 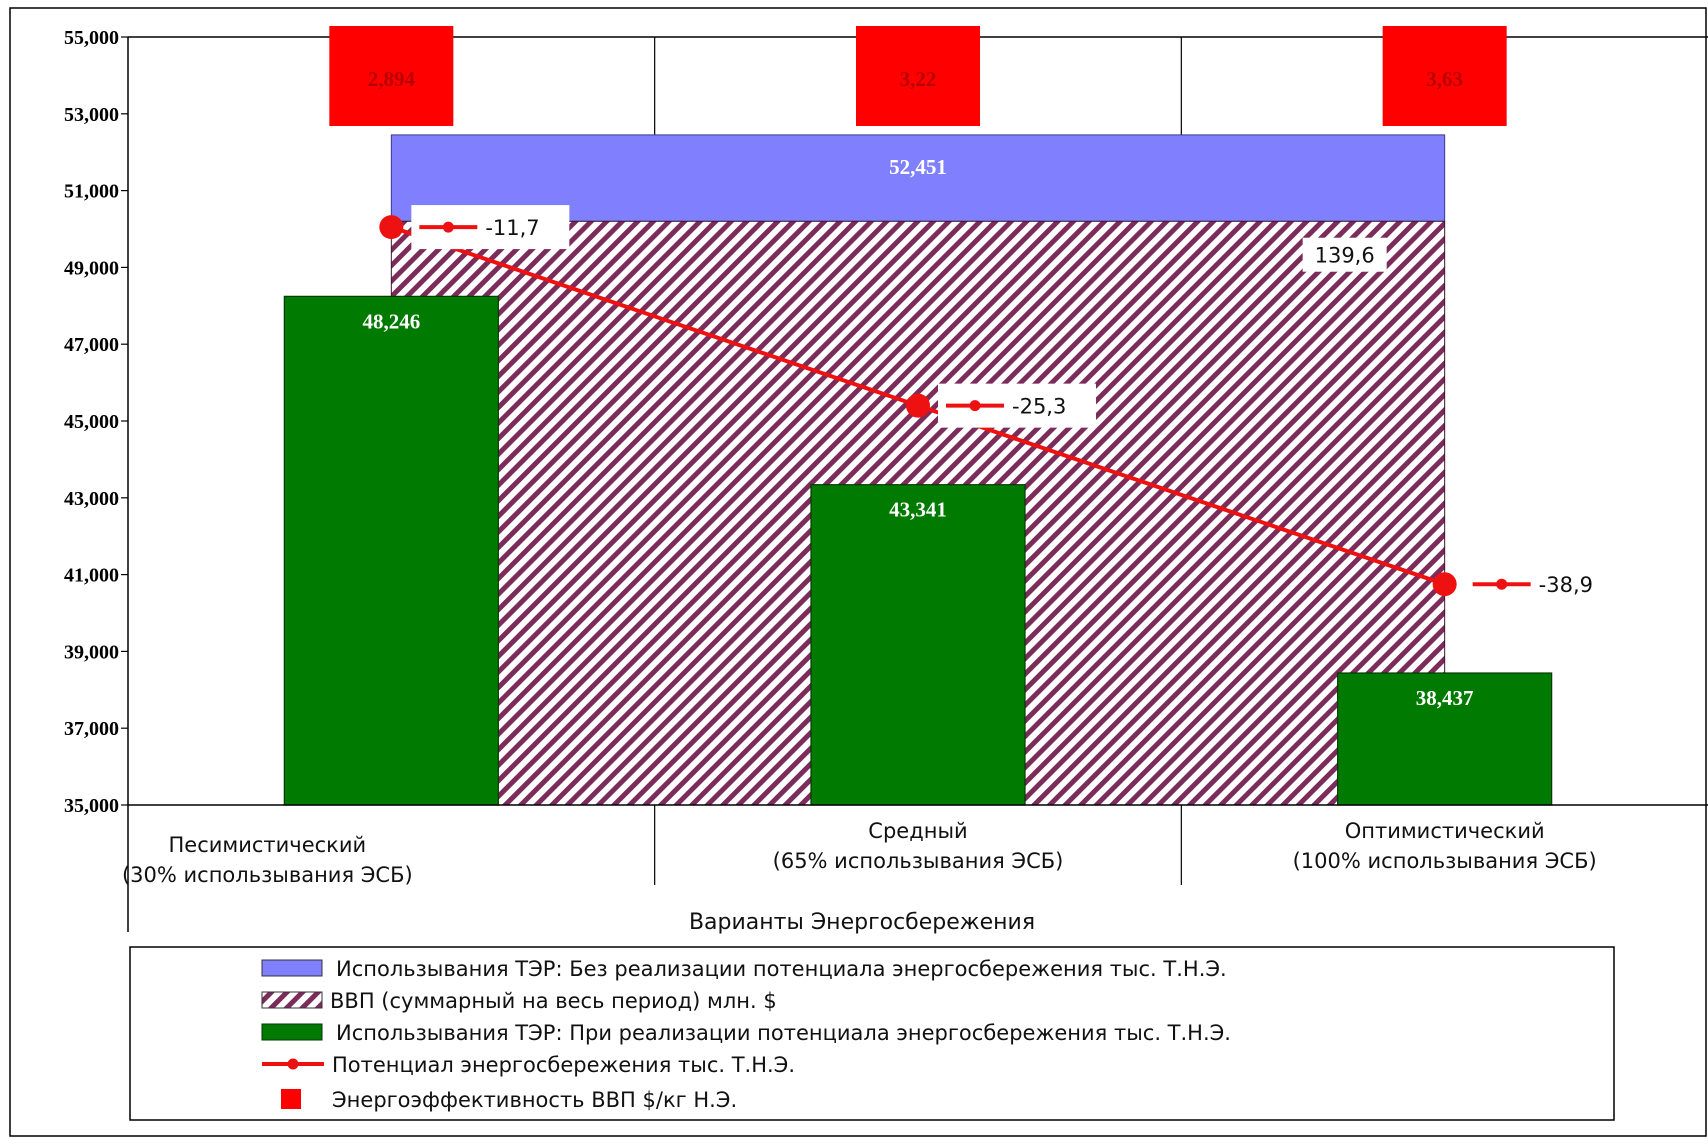 What do you see at coordinates (1445, 861) in the screenshot?
I see `category-label: (100% использывания ЭСБ)` at bounding box center [1445, 861].